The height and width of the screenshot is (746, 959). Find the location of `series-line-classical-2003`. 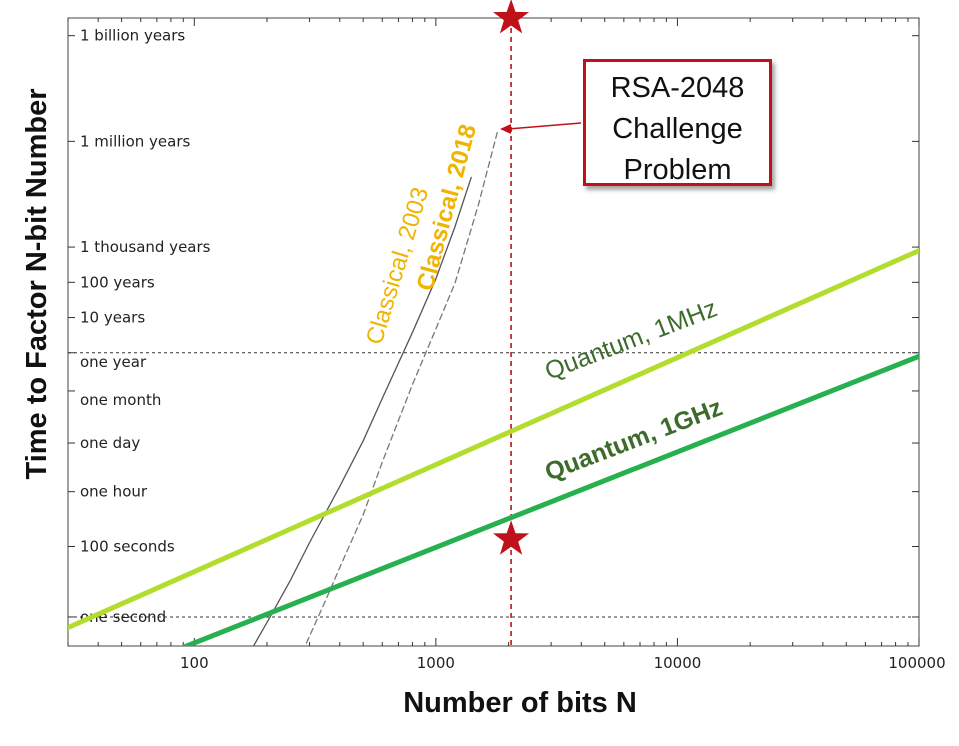

series-line-classical-2003 is located at coordinates (362, 411).